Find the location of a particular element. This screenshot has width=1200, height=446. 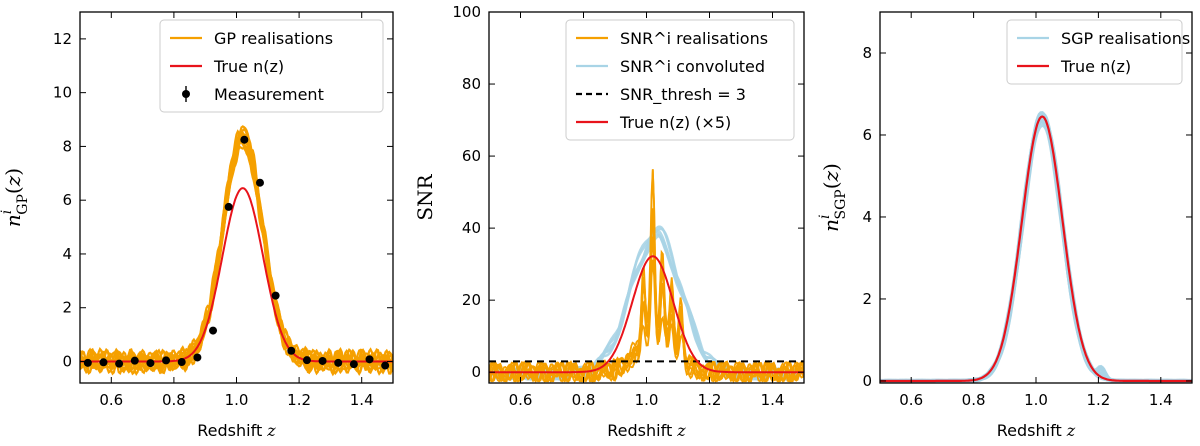

legend-label: SNR_thresh = 3 is located at coordinates (683, 95).